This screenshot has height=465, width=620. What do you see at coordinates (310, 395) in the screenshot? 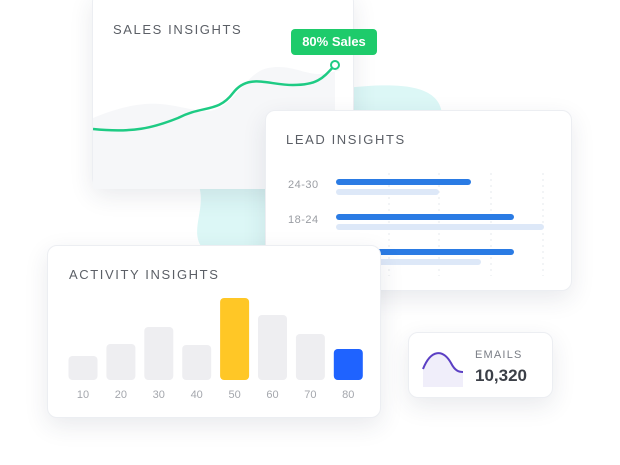
I see `activity-tick-70: 70` at bounding box center [310, 395].